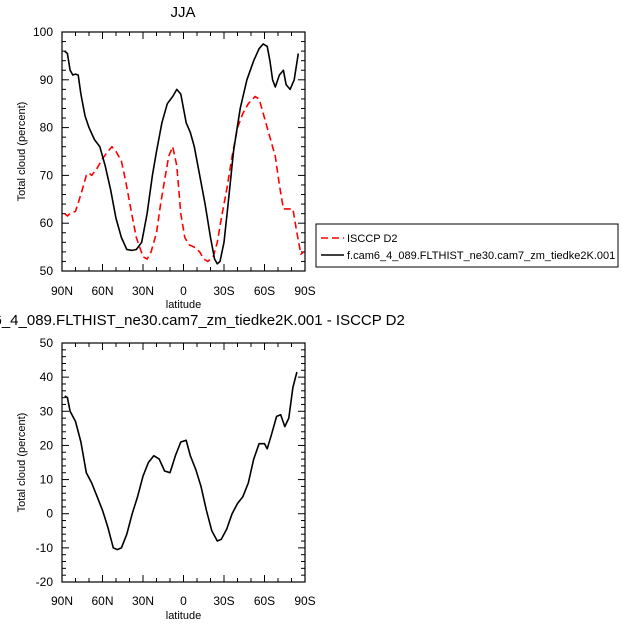 The image size is (622, 627). What do you see at coordinates (47, 445) in the screenshot?
I see `y-tick-label: 20` at bounding box center [47, 445].